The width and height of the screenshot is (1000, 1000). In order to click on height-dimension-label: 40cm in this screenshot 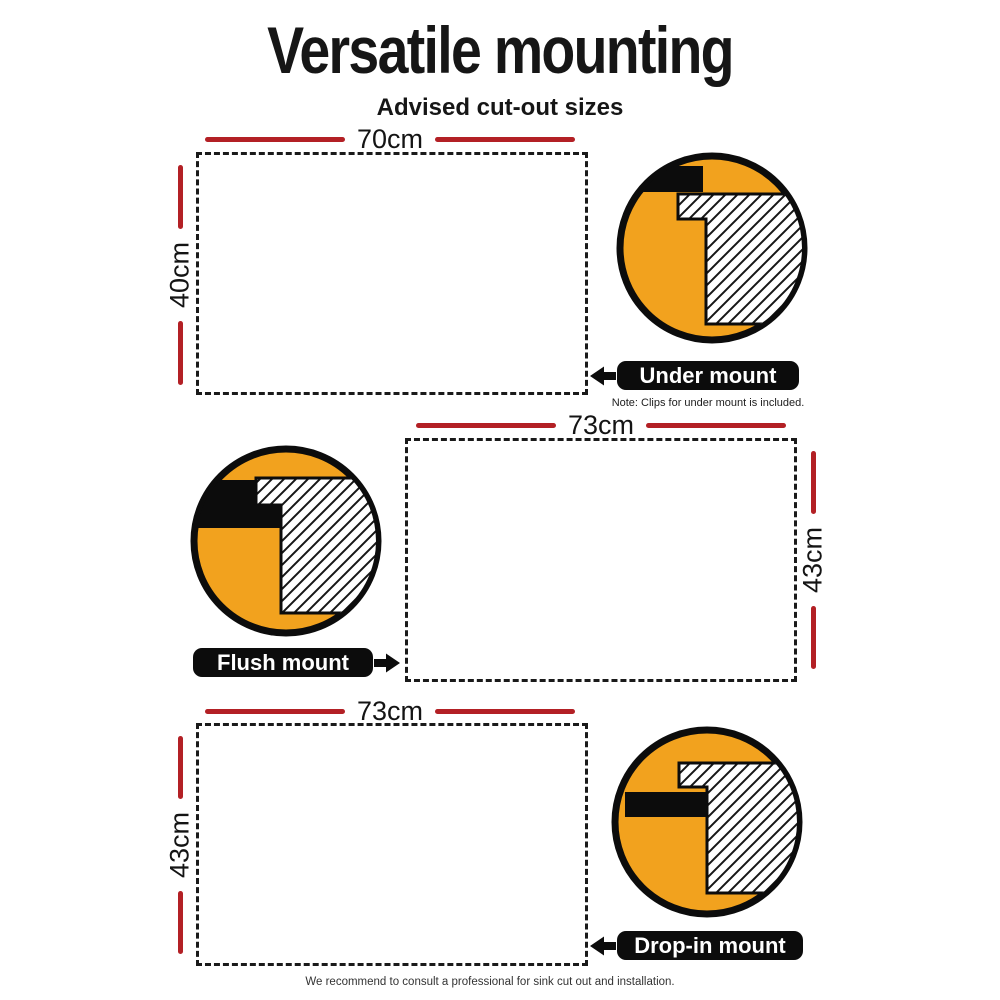, I will do `click(179, 275)`.